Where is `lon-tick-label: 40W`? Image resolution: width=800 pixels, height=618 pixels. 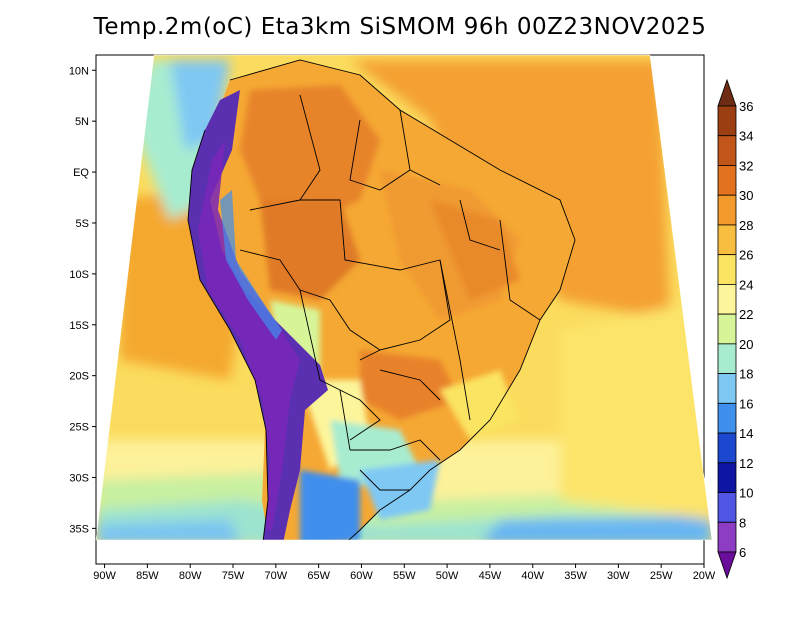 lon-tick-label: 40W is located at coordinates (532, 576).